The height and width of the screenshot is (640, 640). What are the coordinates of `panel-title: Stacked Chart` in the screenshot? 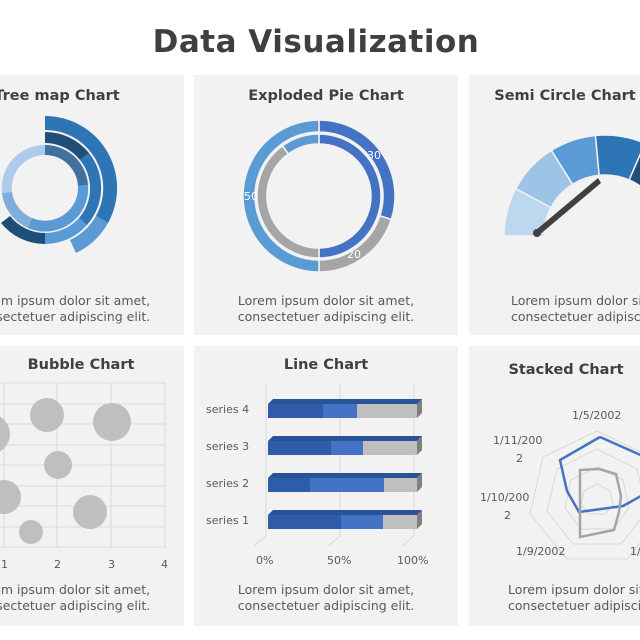 It's located at (566, 370).